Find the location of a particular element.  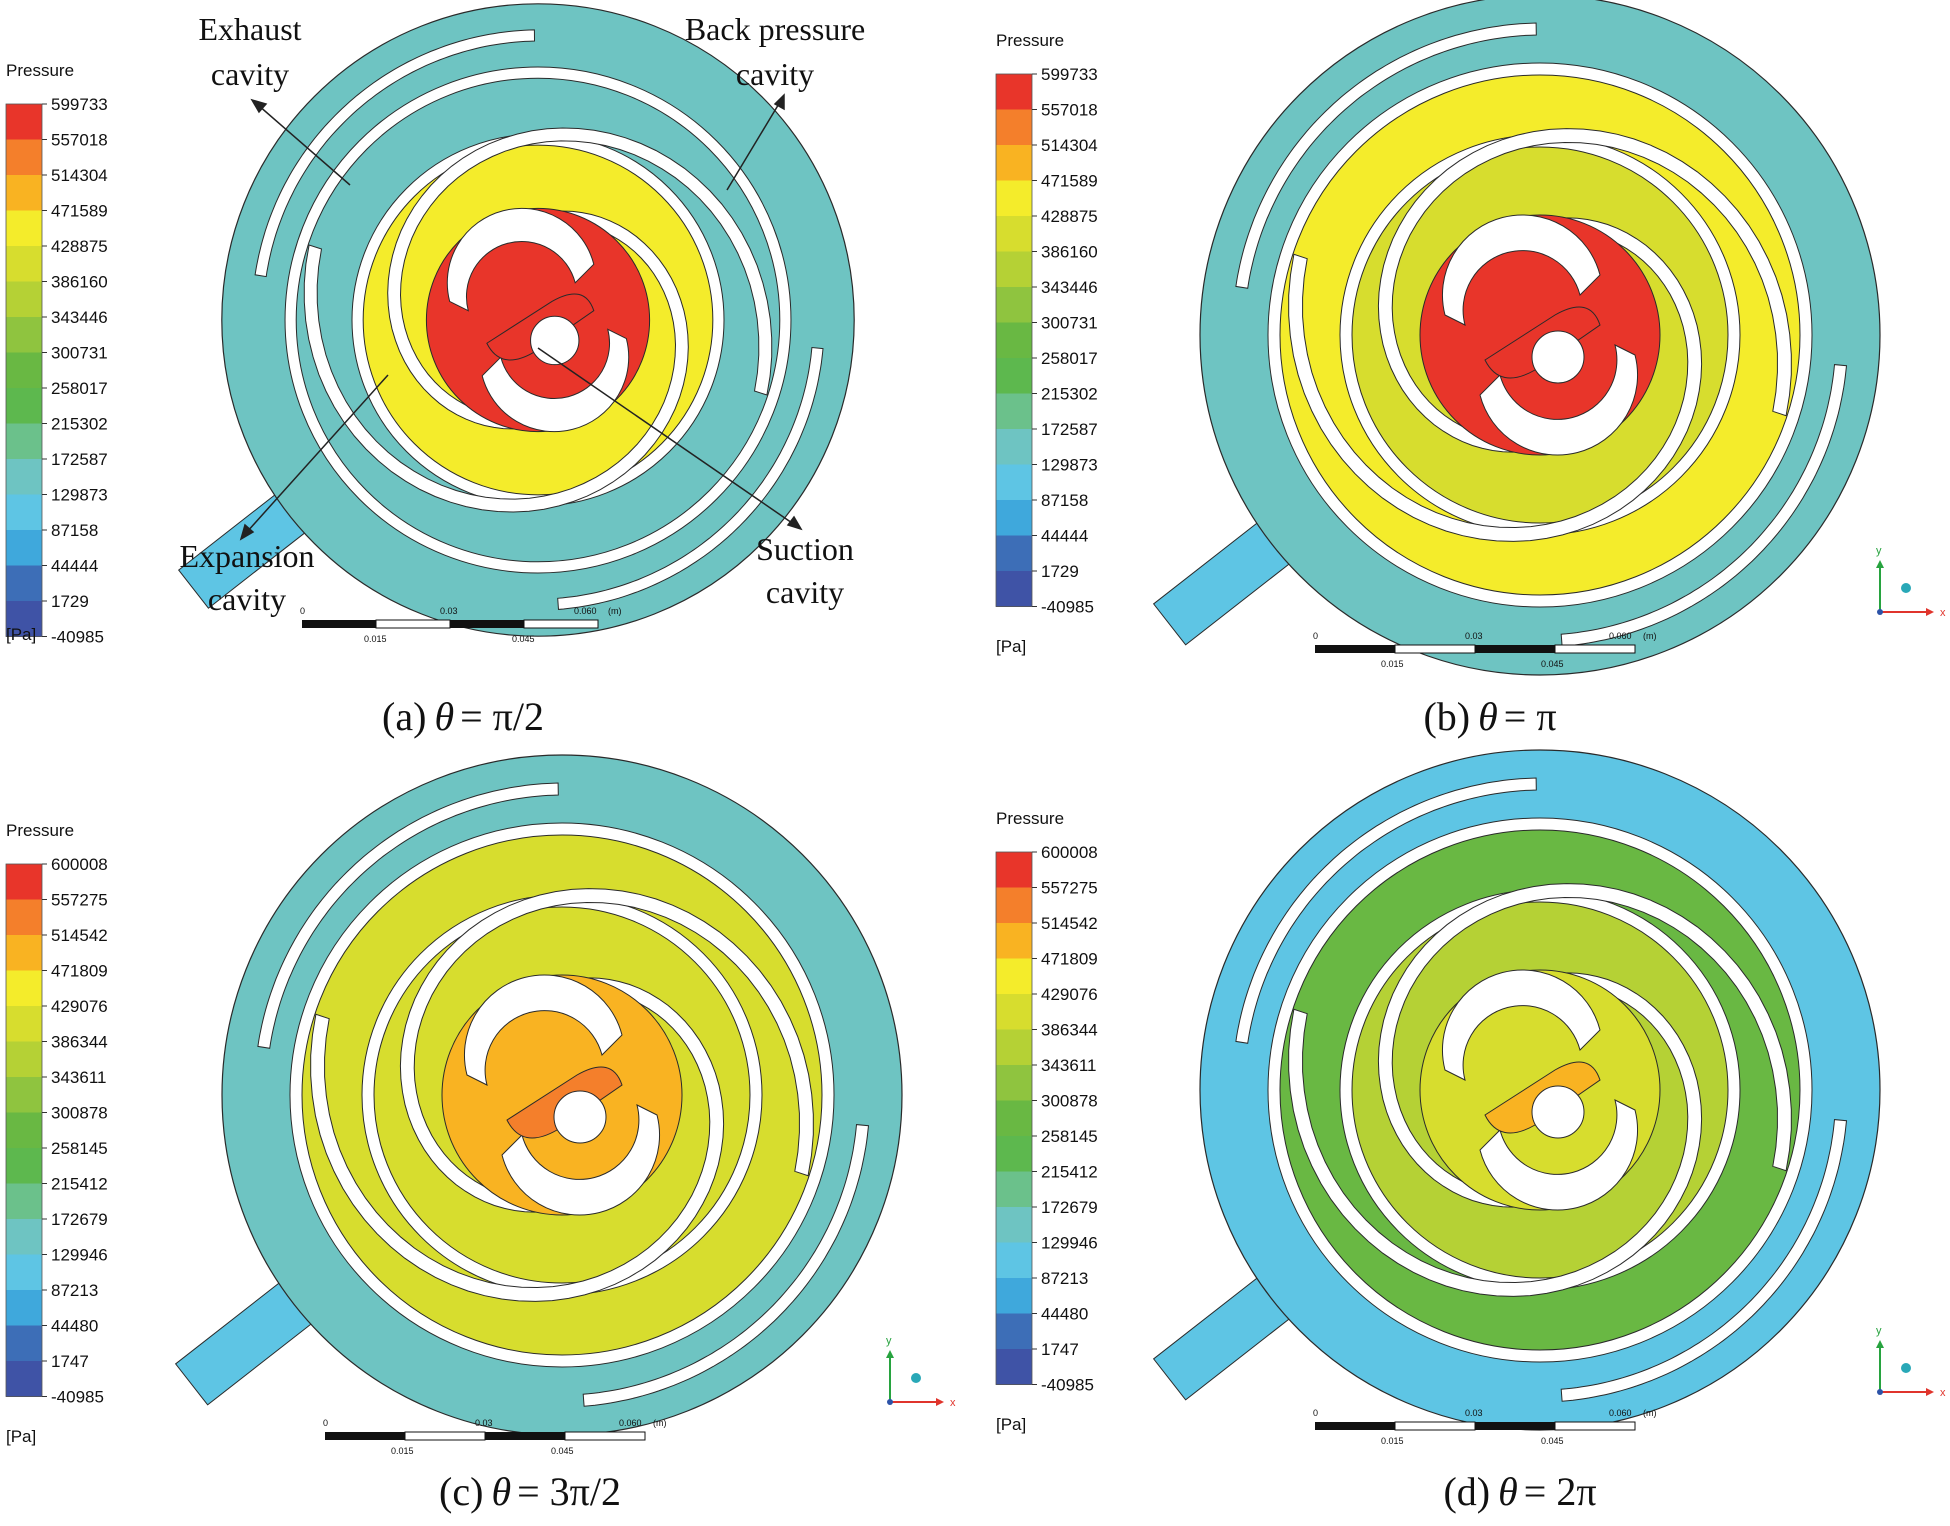

panel-c-scale-bar: 0 0.03 0.060 (m) 0.015 0.045 is located at coordinates (495, 1437).